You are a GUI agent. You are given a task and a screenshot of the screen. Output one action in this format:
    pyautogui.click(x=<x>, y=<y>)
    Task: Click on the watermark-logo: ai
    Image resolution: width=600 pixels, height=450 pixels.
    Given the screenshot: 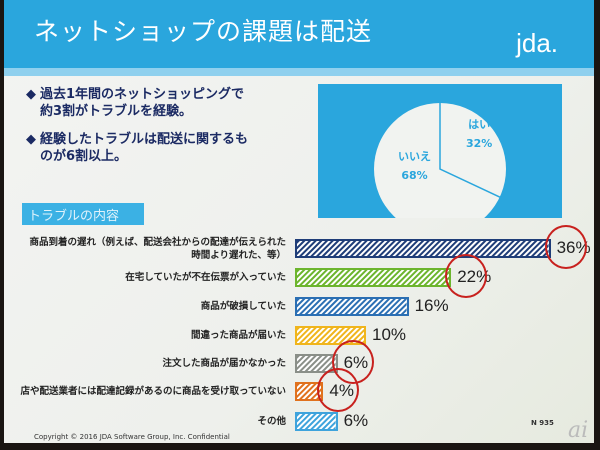 What is the action you would take?
    pyautogui.click(x=578, y=430)
    